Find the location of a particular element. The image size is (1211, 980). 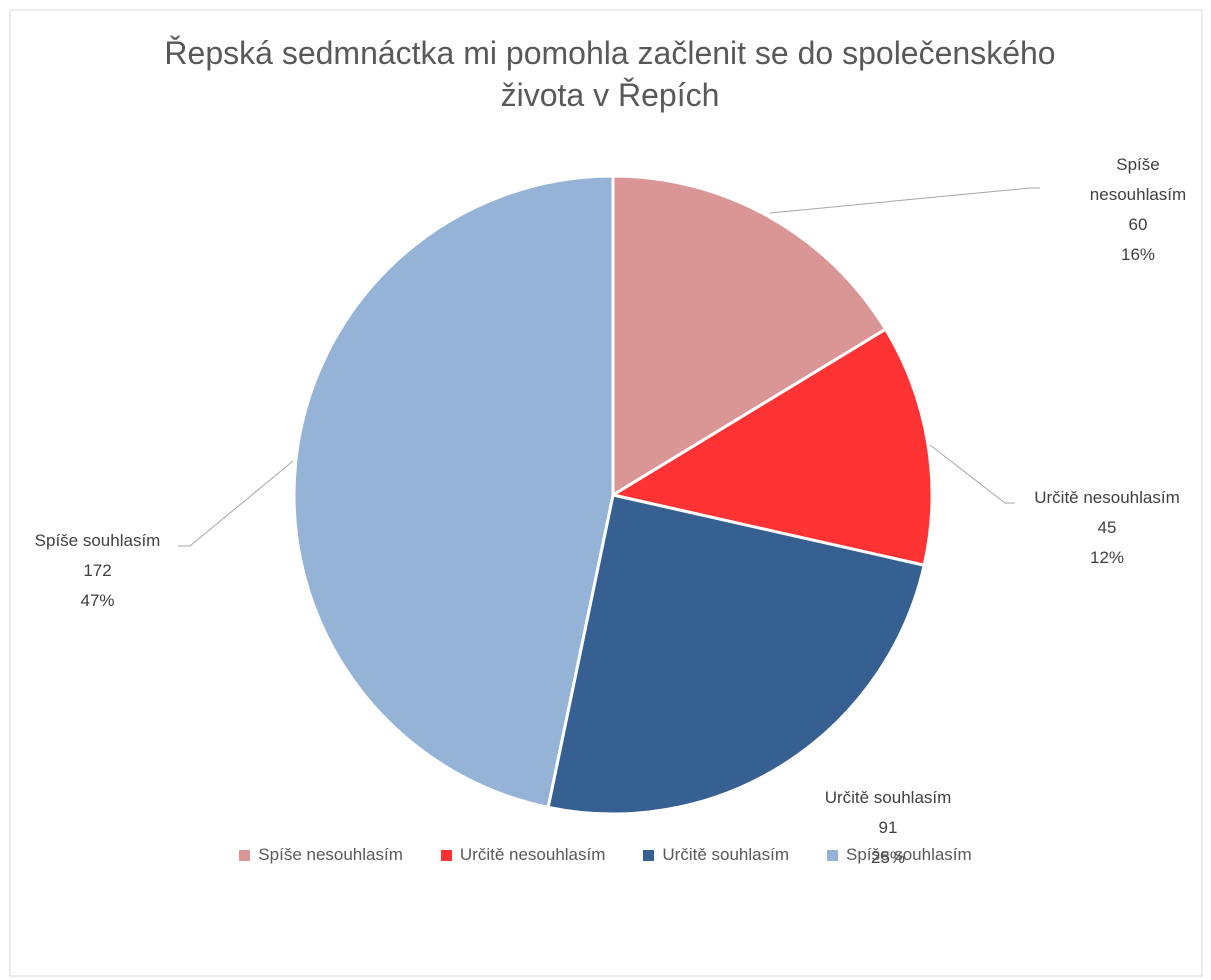

data-label: Určitě souhlasím 91 25% is located at coordinates (888, 828).